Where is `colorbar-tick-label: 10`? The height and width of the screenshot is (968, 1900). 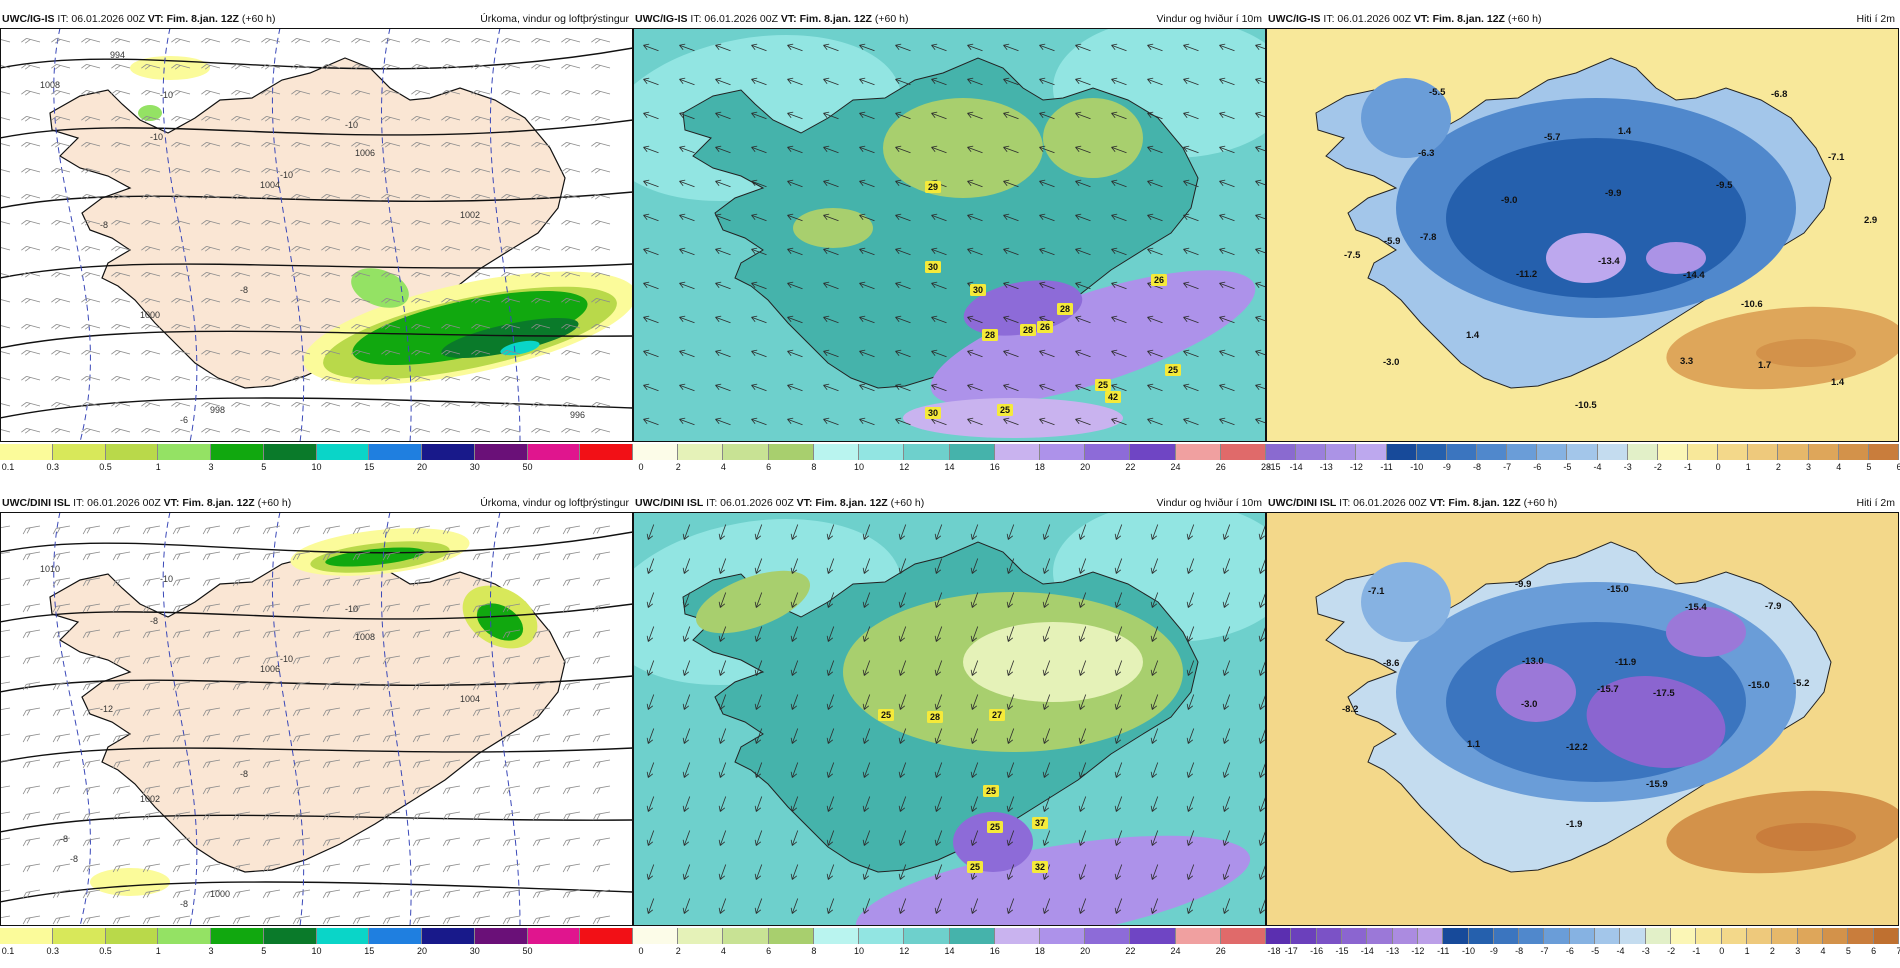
colorbar-tick-label: 10 is located at coordinates (316, 467).